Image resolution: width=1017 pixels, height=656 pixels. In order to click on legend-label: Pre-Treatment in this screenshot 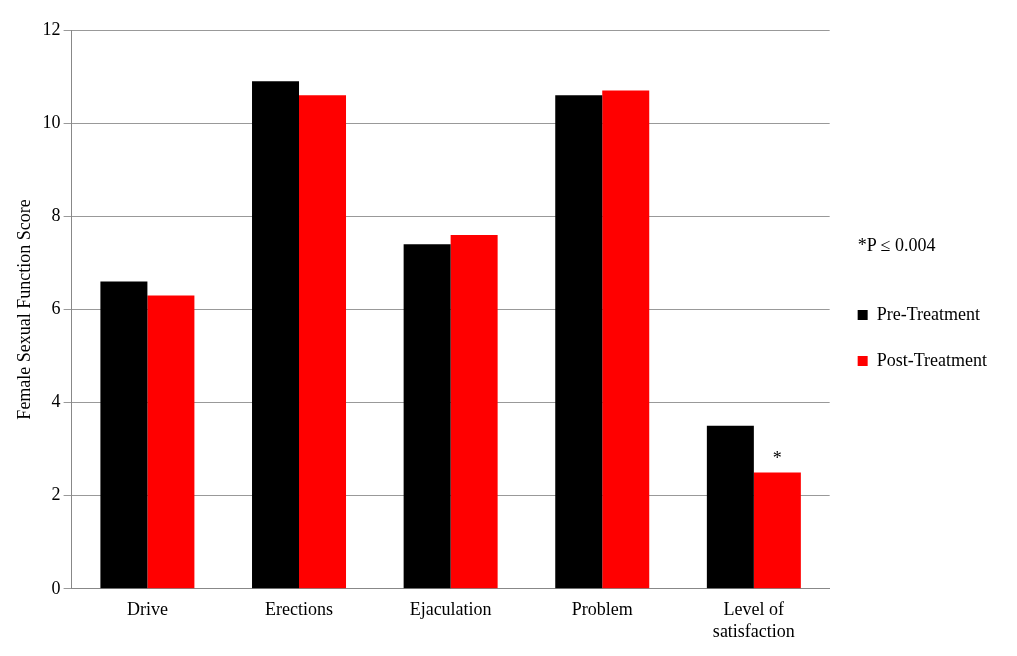, I will do `click(928, 313)`.